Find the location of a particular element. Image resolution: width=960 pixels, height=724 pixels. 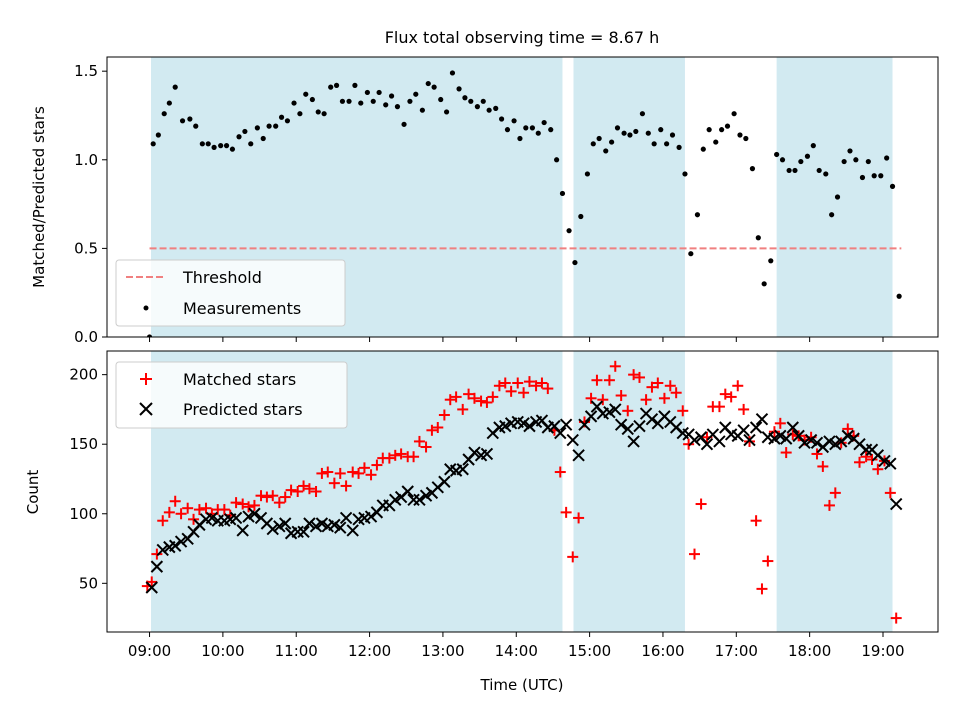

y-tick-label: 1.0 is located at coordinates (86, 160).